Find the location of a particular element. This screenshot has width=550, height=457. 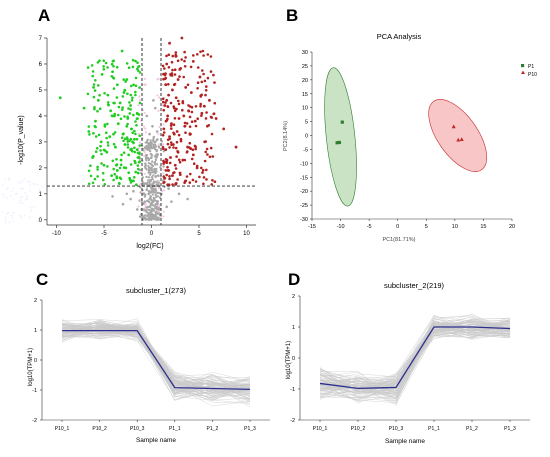

x-axis-label: Sample name is located at coordinates (156, 440).